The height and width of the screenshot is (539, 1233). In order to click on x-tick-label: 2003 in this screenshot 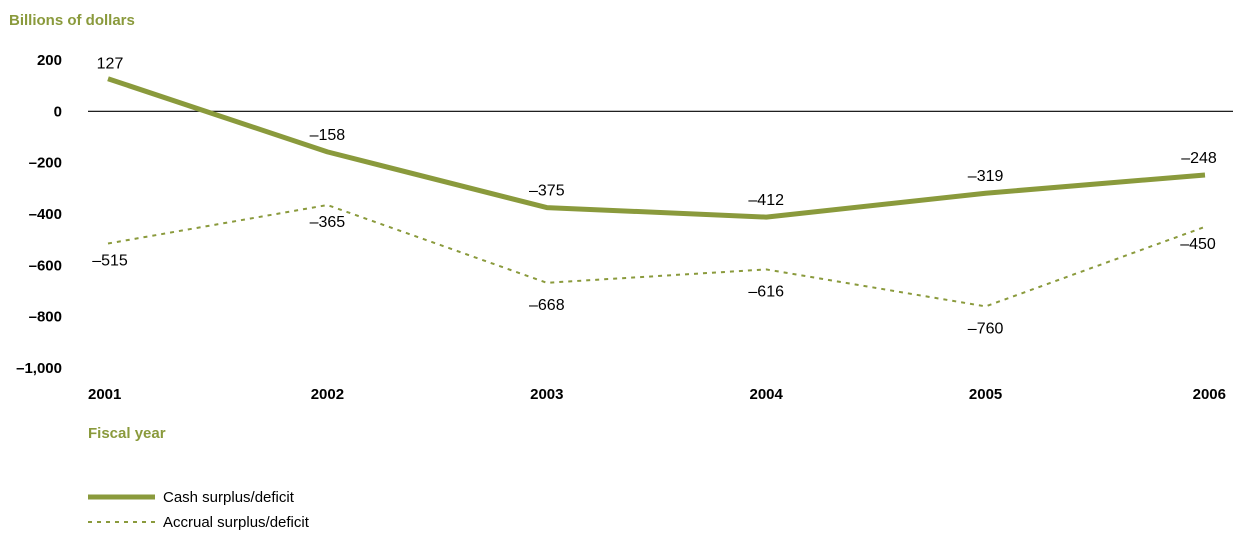, I will do `click(546, 394)`.